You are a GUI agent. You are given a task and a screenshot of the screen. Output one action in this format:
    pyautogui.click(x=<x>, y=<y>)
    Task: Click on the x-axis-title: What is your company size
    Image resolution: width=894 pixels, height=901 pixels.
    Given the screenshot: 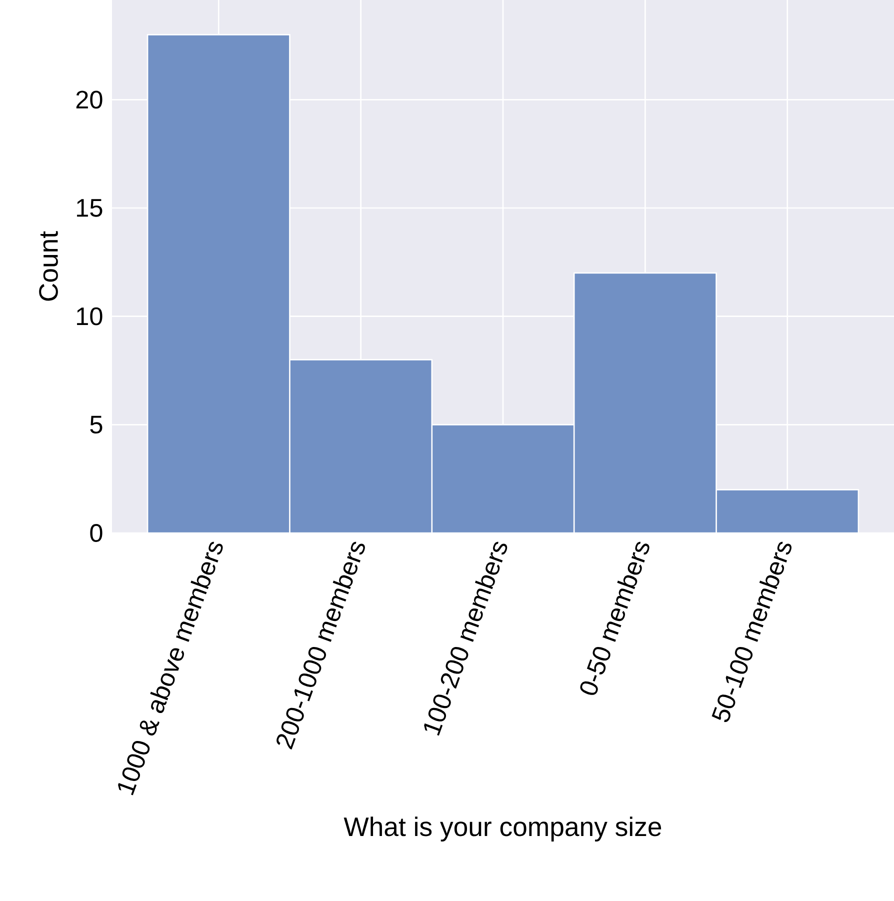 What is the action you would take?
    pyautogui.click(x=503, y=829)
    